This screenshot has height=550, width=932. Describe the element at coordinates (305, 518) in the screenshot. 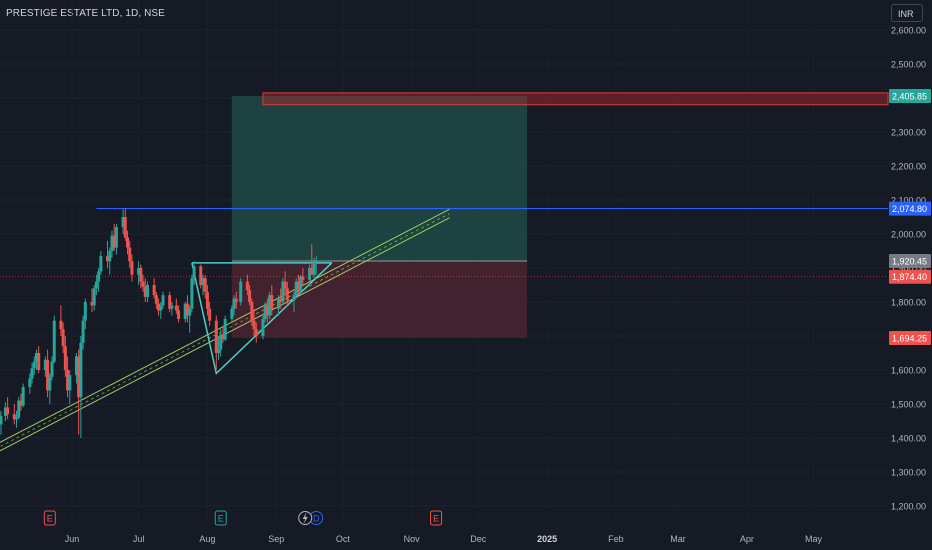

I see `lightning-icon` at that location.